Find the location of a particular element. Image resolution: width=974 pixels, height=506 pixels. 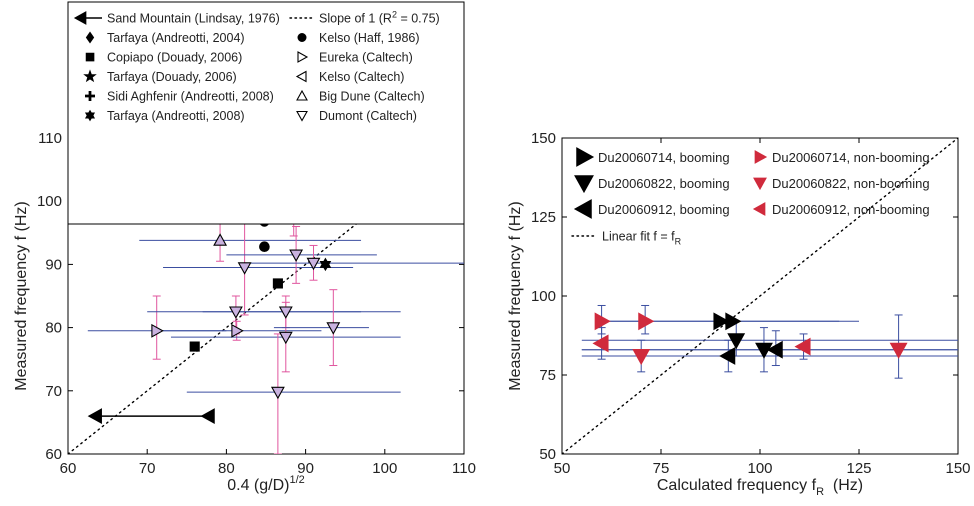

x-tick-label: 60 is located at coordinates (68, 468).